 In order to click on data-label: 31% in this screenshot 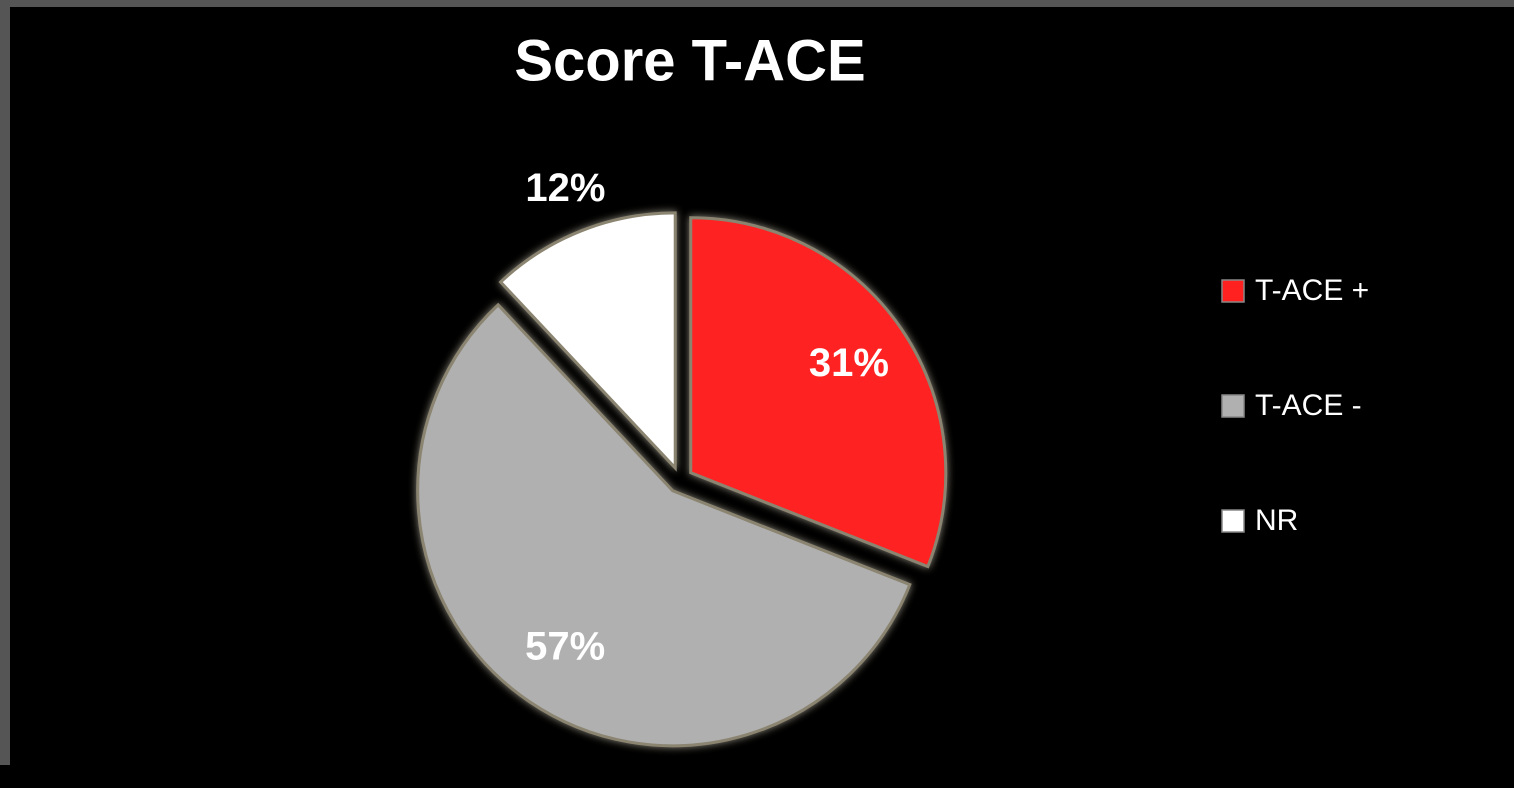, I will do `click(849, 363)`.